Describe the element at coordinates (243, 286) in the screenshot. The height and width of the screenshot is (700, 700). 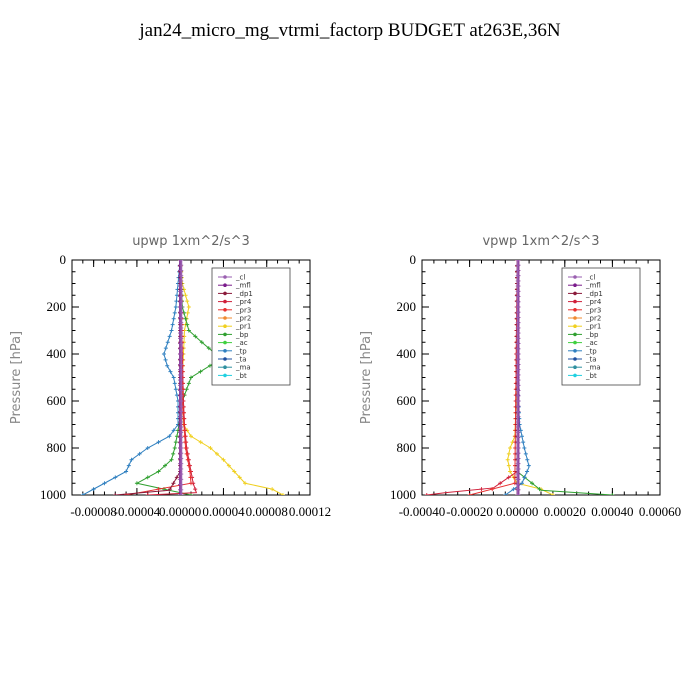
I see `legend-label: _mfl` at that location.